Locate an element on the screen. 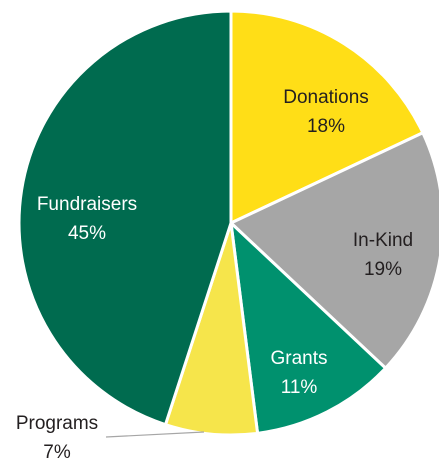 This screenshot has width=439, height=470. slice-label-grants: Grants is located at coordinates (298, 358).